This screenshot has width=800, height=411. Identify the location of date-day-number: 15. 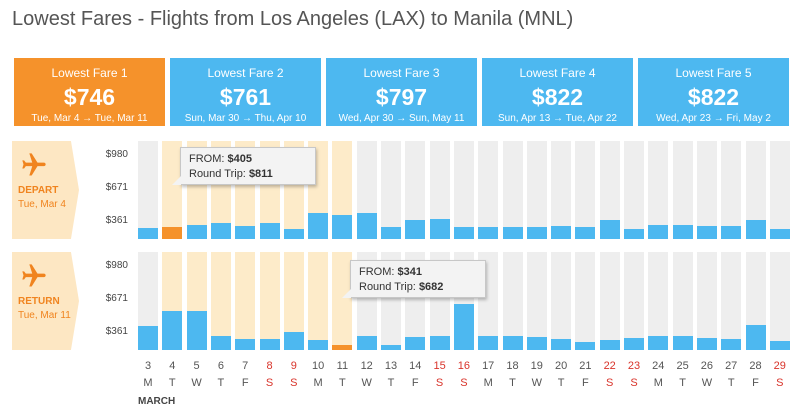
(439, 366).